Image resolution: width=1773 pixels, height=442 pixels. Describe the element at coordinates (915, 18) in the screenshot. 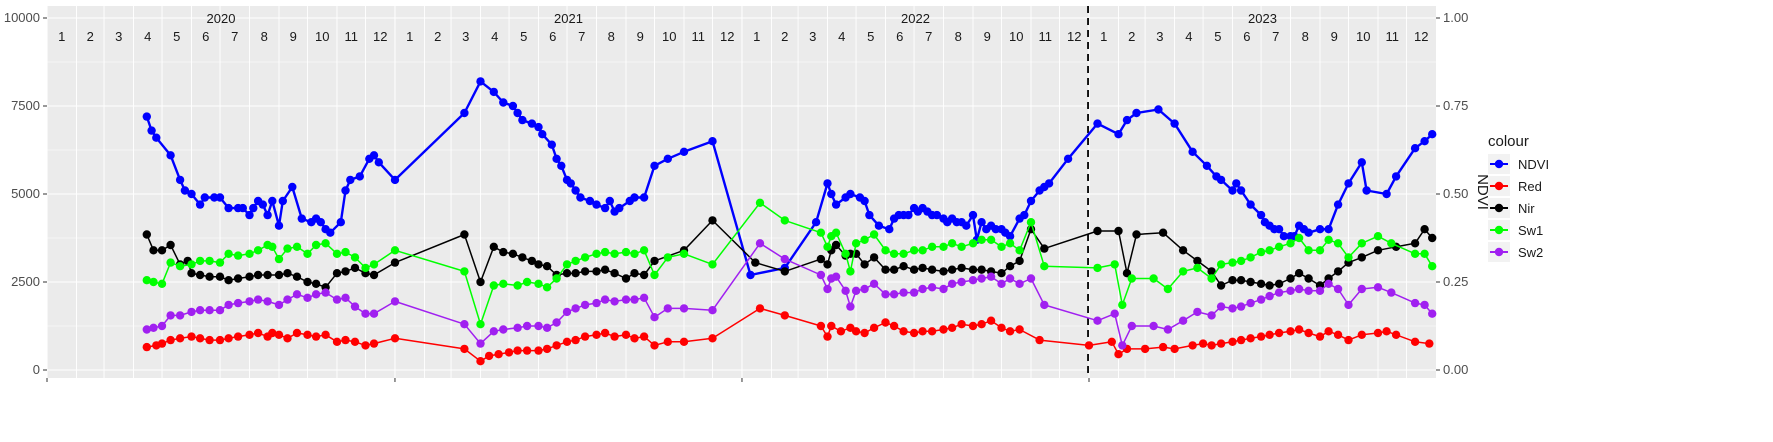

I see `year-label: 2022` at that location.